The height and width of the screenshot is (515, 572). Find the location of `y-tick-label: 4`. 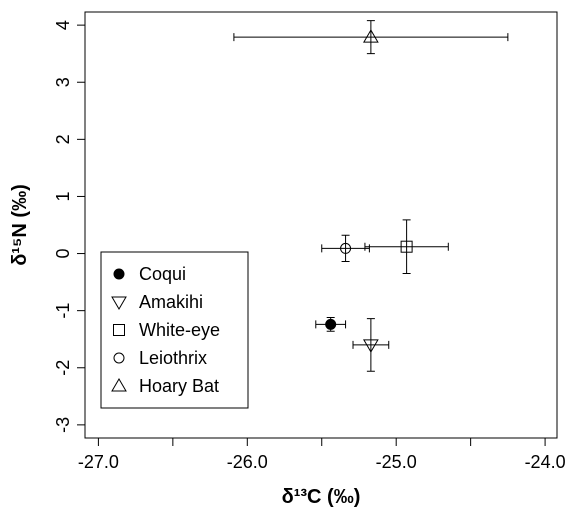

y-tick-label: 4 is located at coordinates (63, 25).